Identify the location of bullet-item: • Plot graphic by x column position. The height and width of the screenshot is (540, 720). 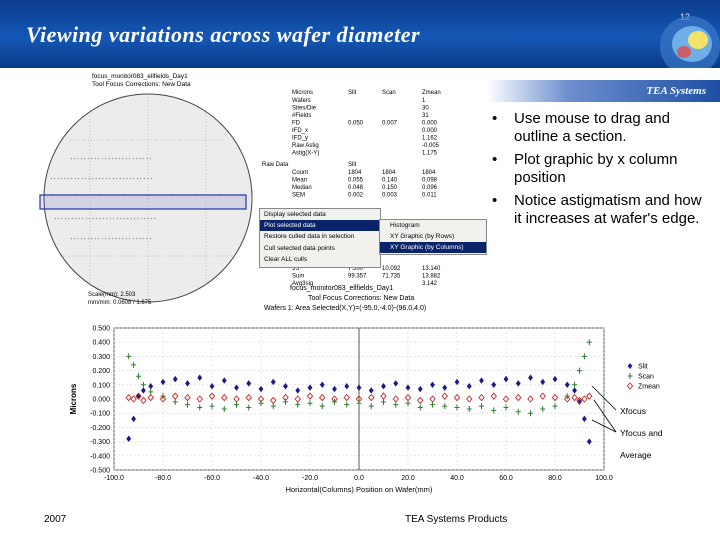
(585, 168).